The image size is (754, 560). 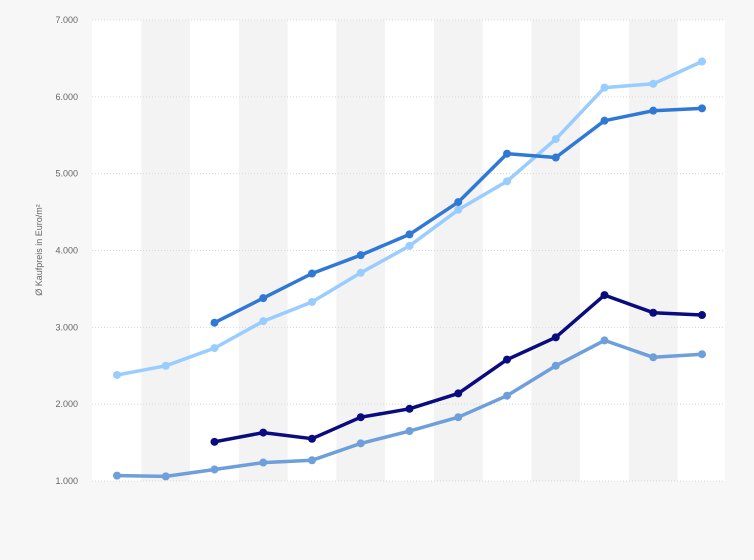 What do you see at coordinates (66, 481) in the screenshot?
I see `y-tick-label: 1.000` at bounding box center [66, 481].